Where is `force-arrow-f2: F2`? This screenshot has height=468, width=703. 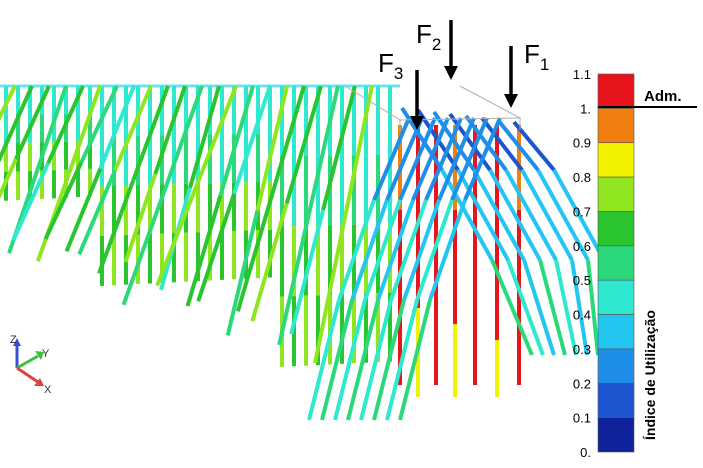 force-arrow-f2: F2 is located at coordinates (437, 49).